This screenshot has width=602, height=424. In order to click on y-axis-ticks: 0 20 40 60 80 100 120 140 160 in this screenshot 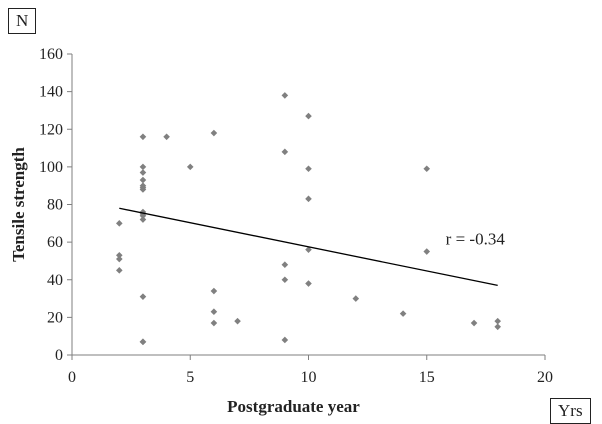, I will do `click(55, 205)`.